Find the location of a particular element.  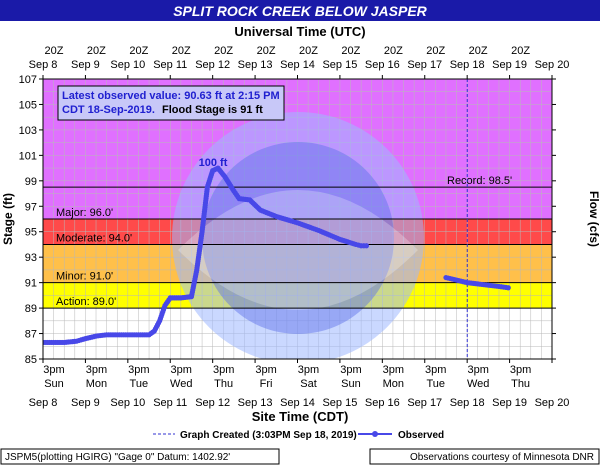

top-axis-title: Universal Time (UTC) is located at coordinates (299, 31).